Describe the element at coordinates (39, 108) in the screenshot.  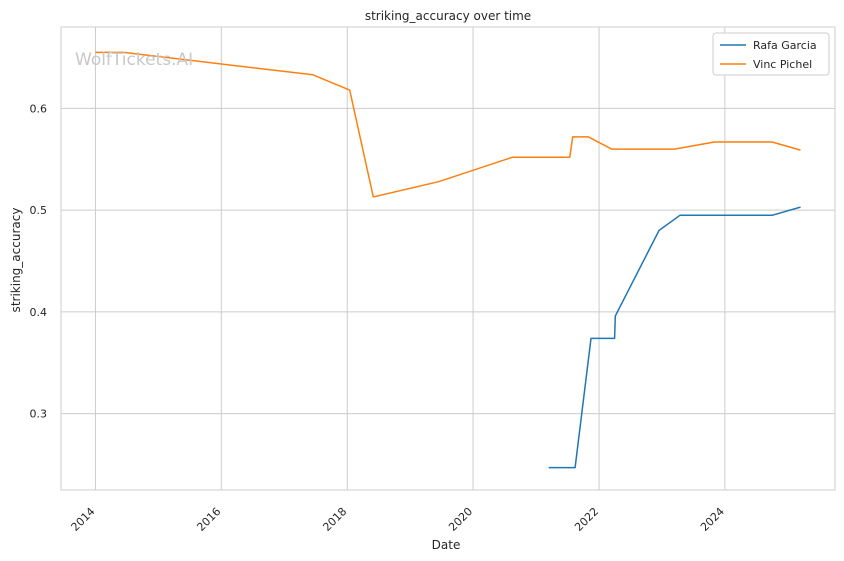
I see `y-tick-label: 0.6` at that location.